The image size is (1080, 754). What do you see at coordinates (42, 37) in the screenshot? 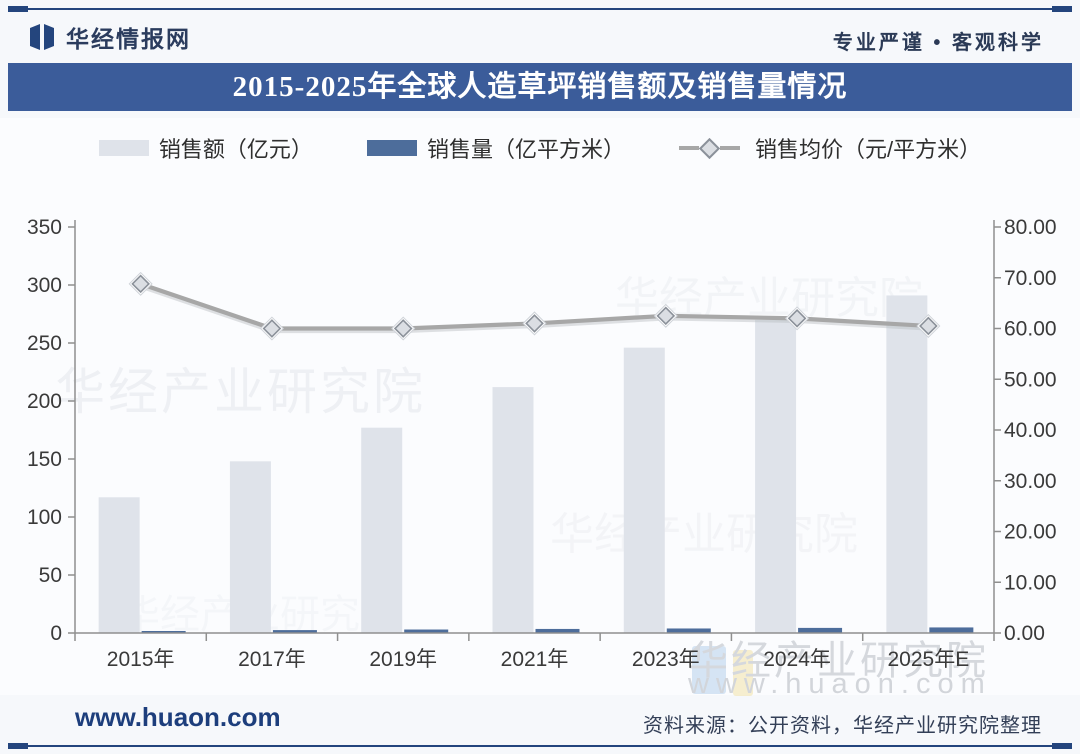
I see `brand-logo-icon` at bounding box center [42, 37].